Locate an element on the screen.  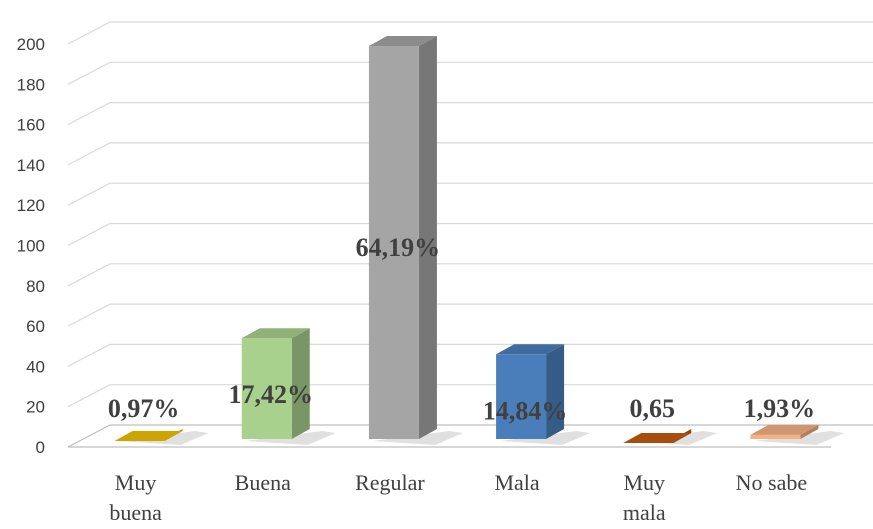
y-tick-label: 60 is located at coordinates (35, 326).